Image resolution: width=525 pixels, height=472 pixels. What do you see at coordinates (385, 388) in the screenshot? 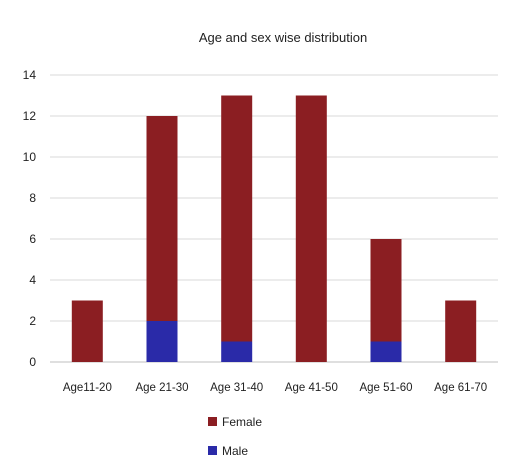
I see `x-tick-label: Age 51-60` at bounding box center [385, 388].